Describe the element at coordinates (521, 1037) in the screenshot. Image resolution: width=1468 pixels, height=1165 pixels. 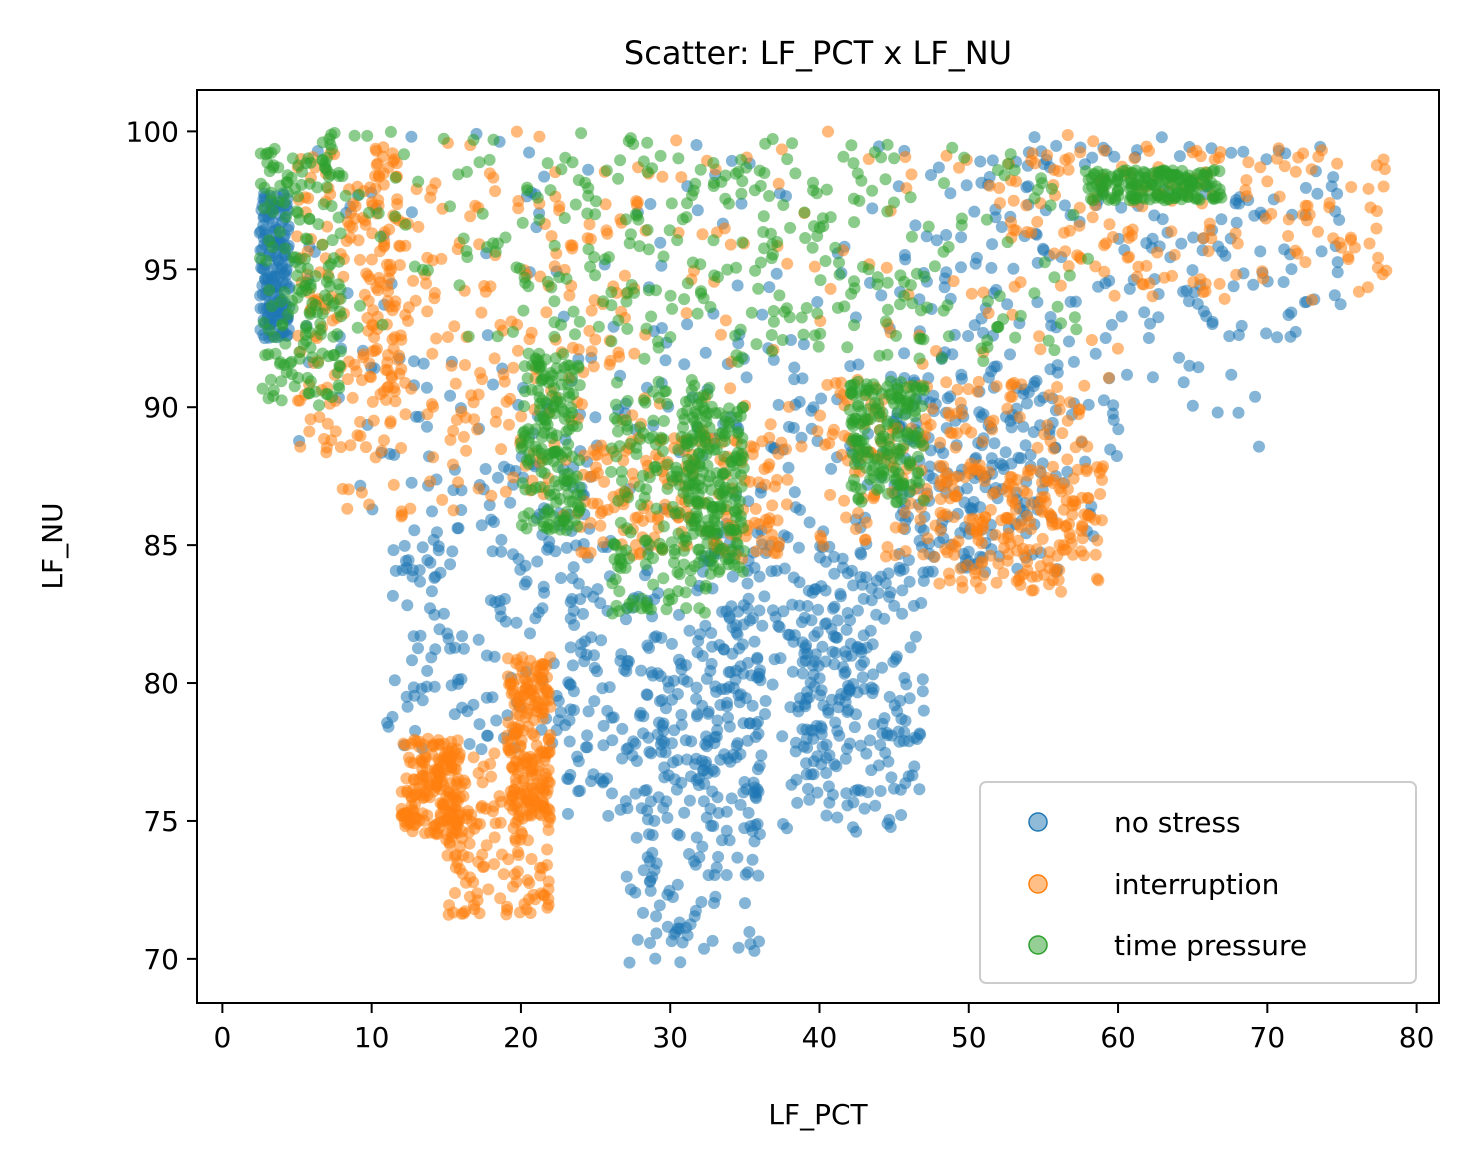
I see `x-tick-label: 20` at that location.